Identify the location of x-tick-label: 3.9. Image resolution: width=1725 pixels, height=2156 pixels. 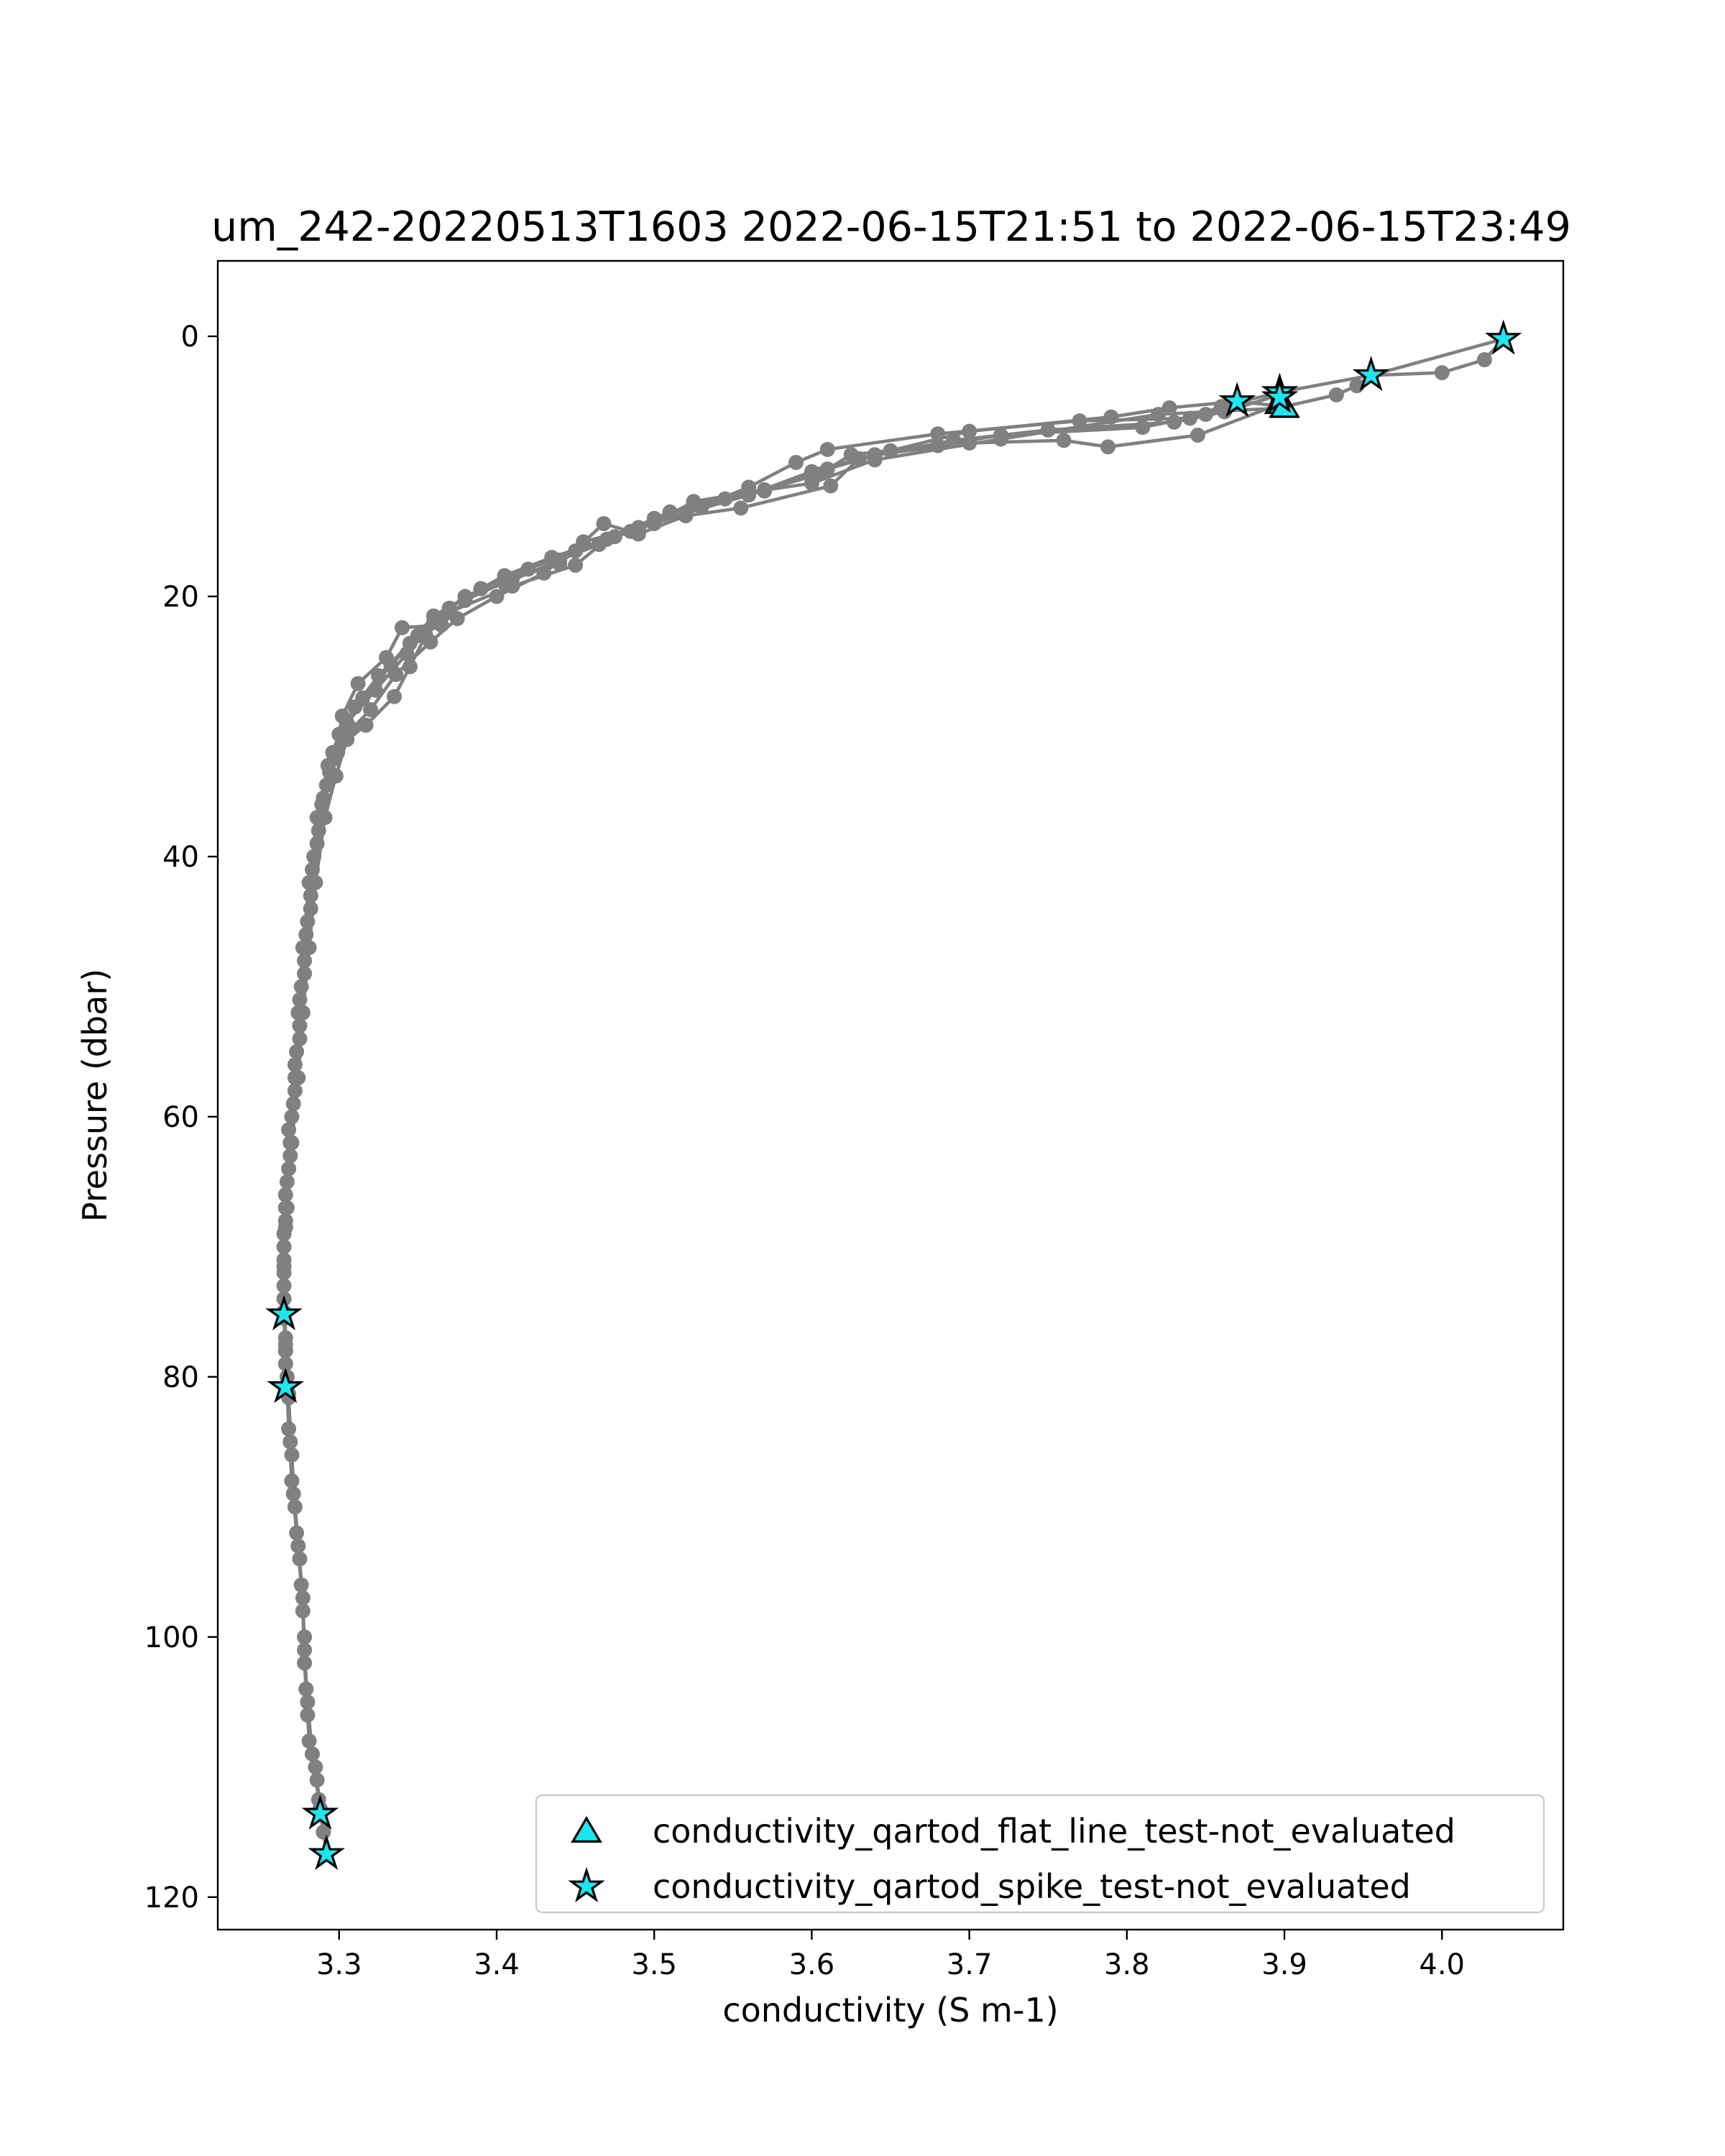
(1284, 1965).